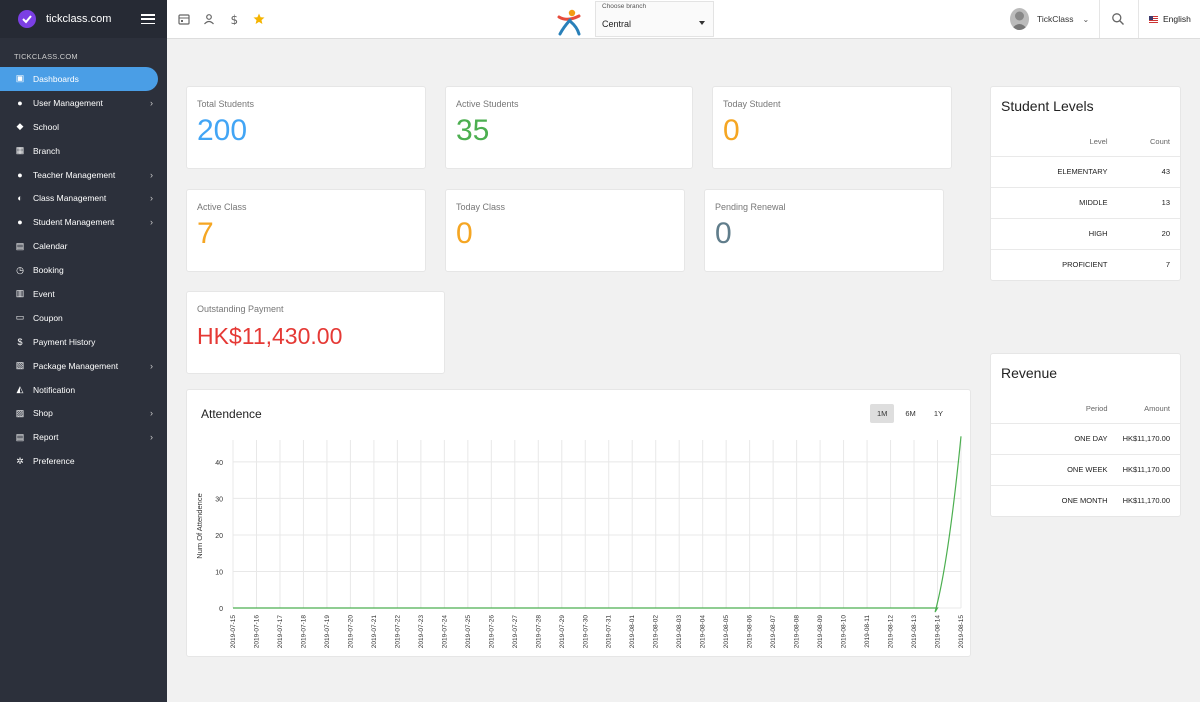  What do you see at coordinates (219, 499) in the screenshot?
I see `y-tick-label: 30` at bounding box center [219, 499].